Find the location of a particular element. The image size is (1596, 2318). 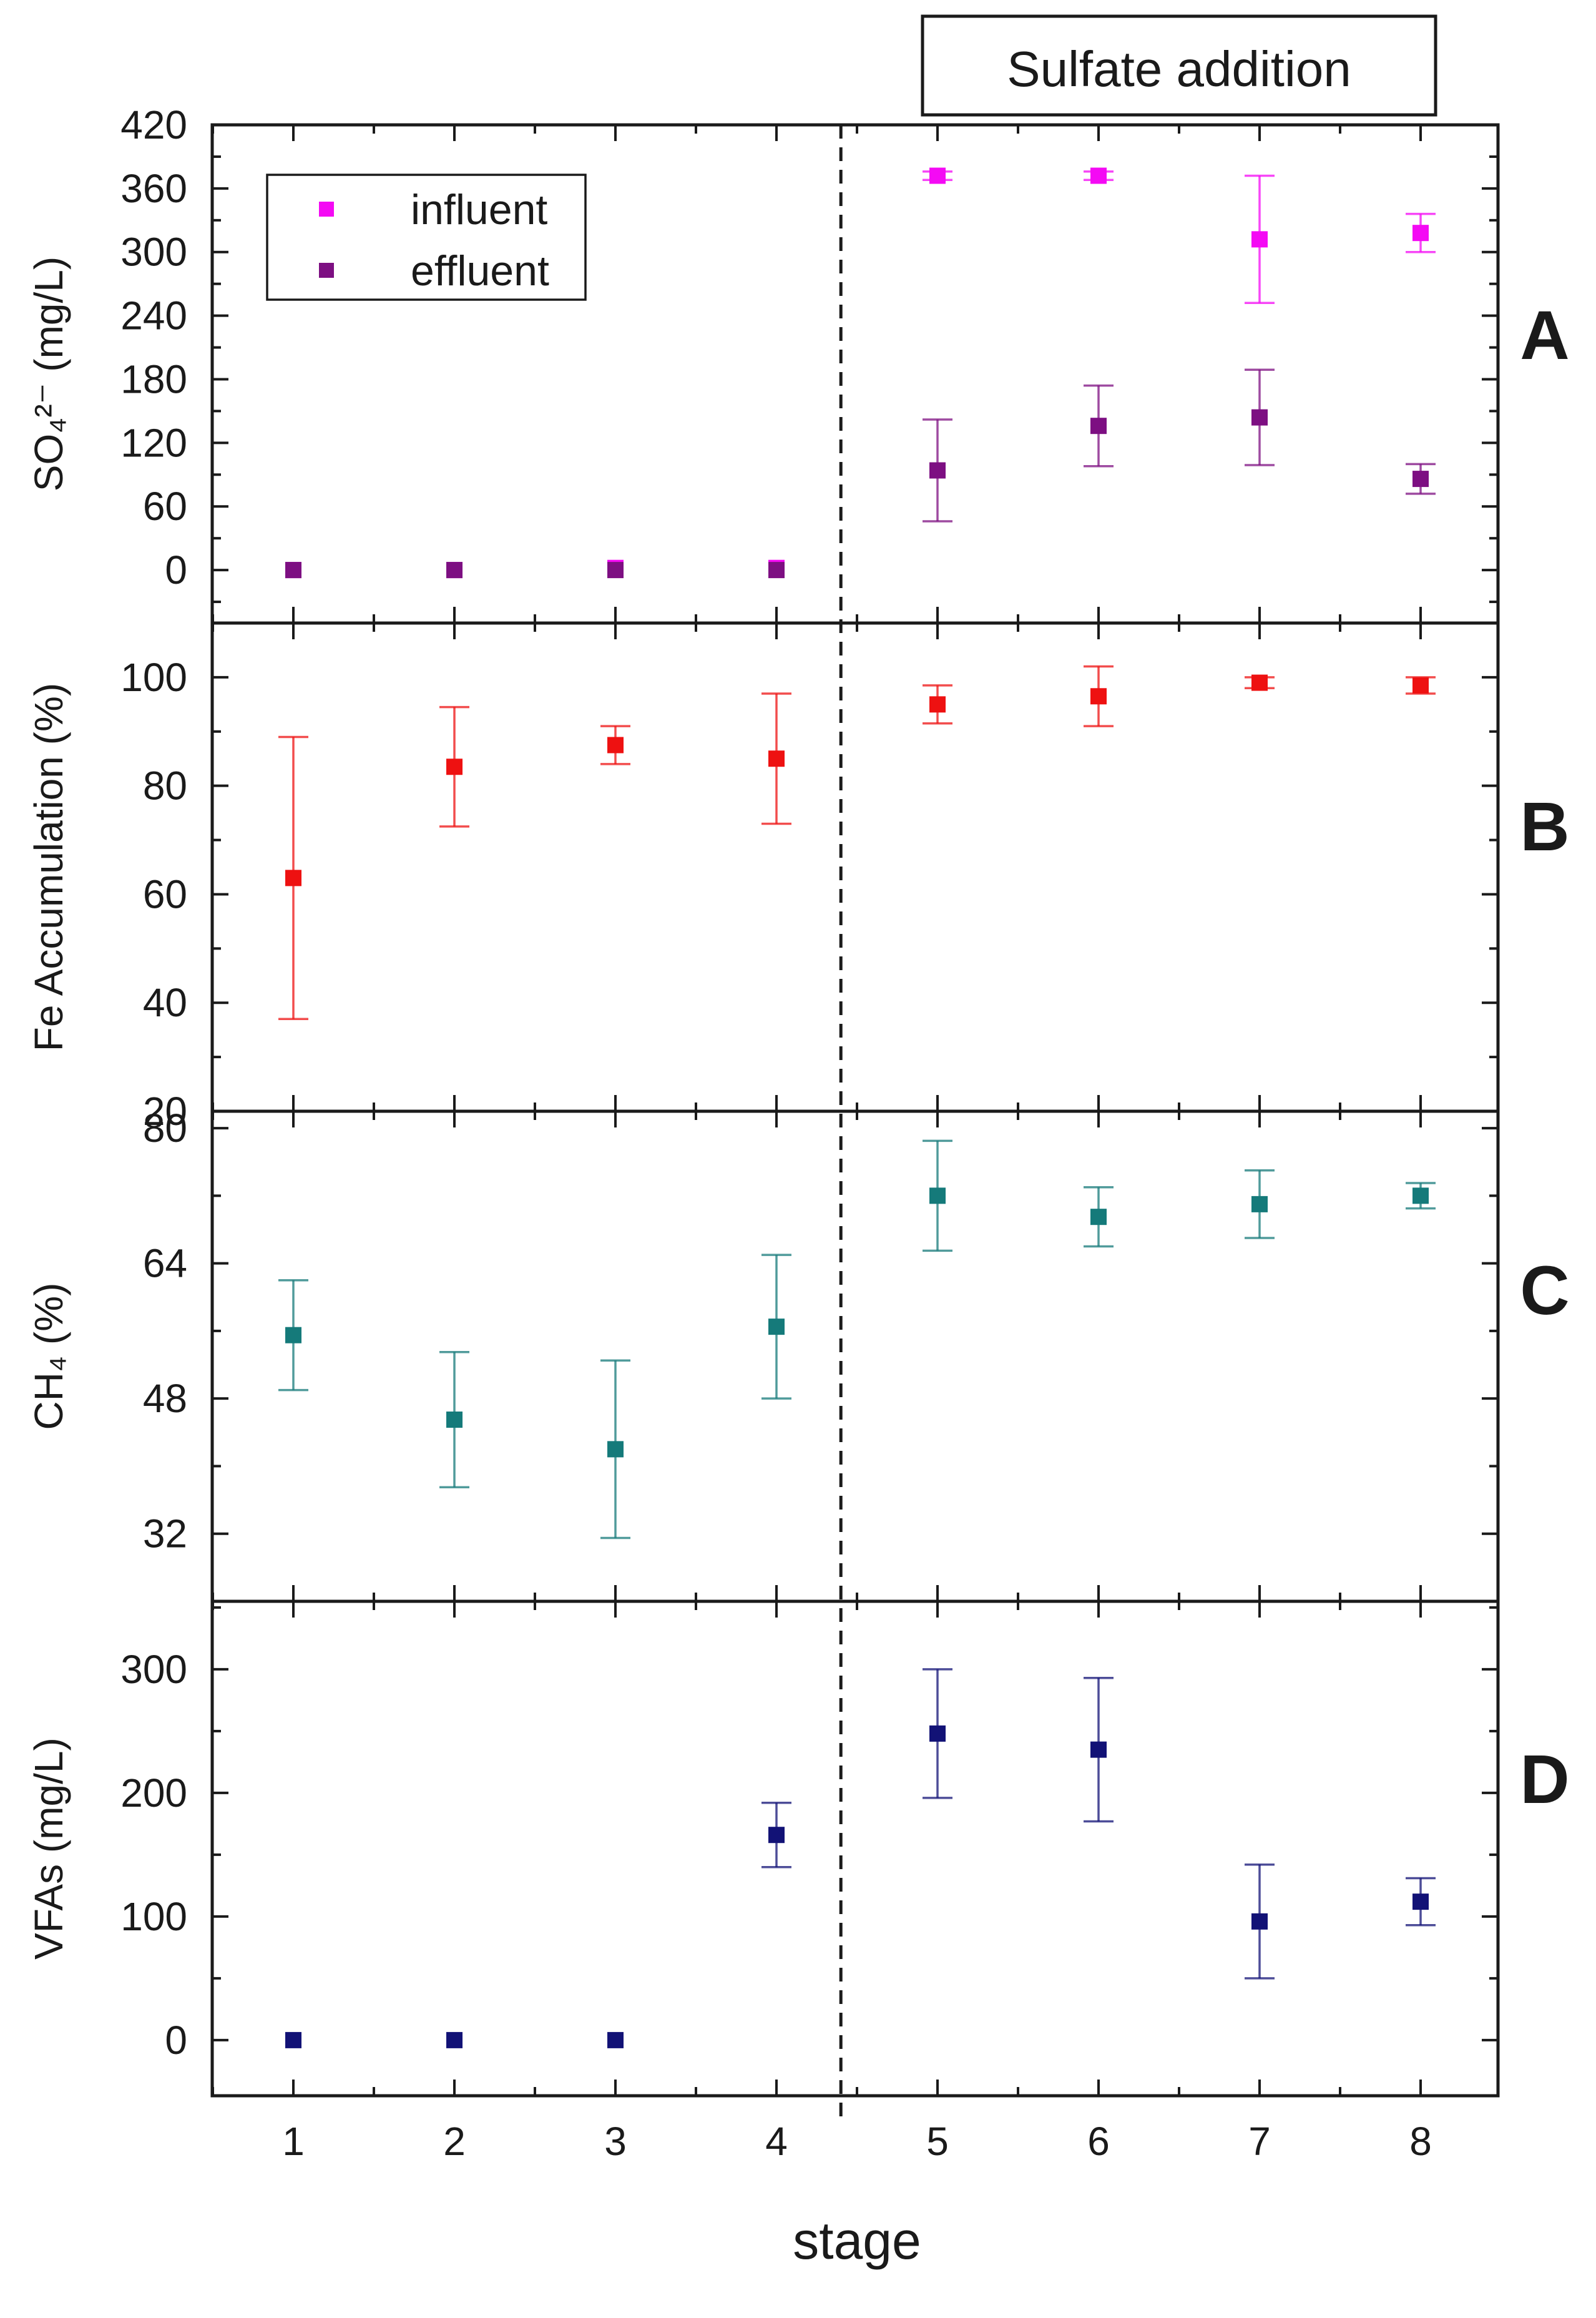

panel-letter: C is located at coordinates (1545, 1290).